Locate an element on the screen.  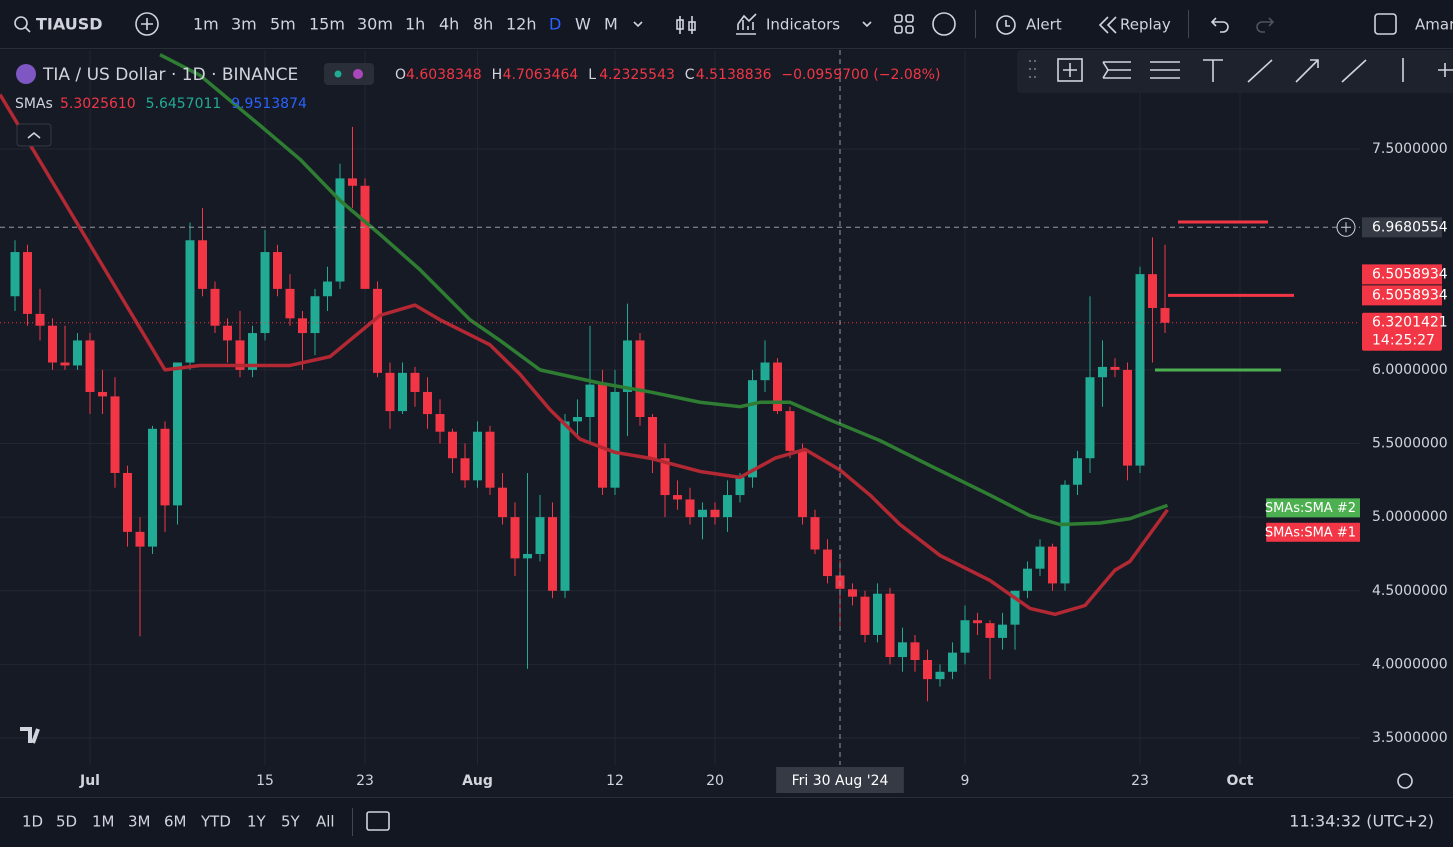
ohlc-value: 4.2325543 is located at coordinates (637, 75).